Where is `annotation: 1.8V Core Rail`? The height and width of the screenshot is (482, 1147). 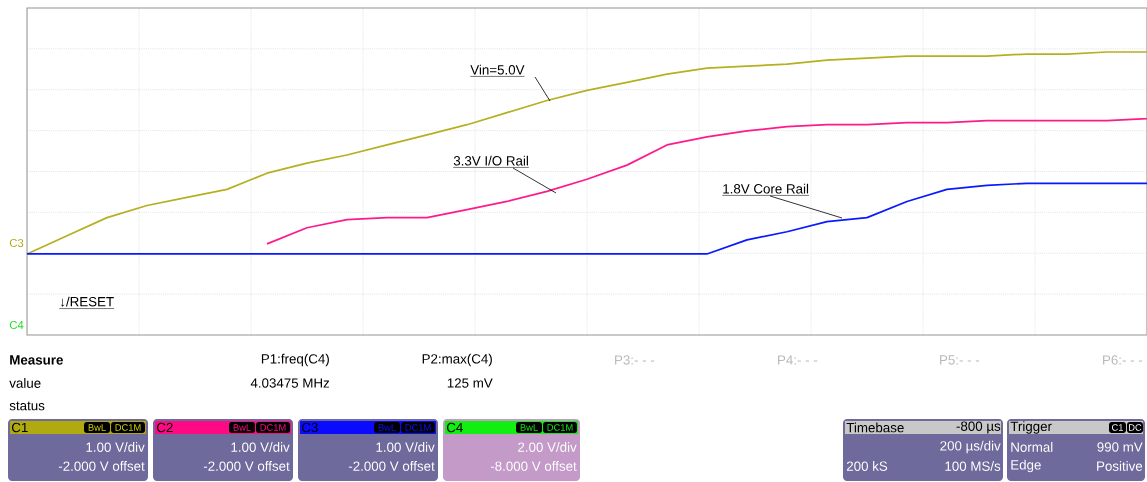
annotation: 1.8V Core Rail is located at coordinates (766, 188).